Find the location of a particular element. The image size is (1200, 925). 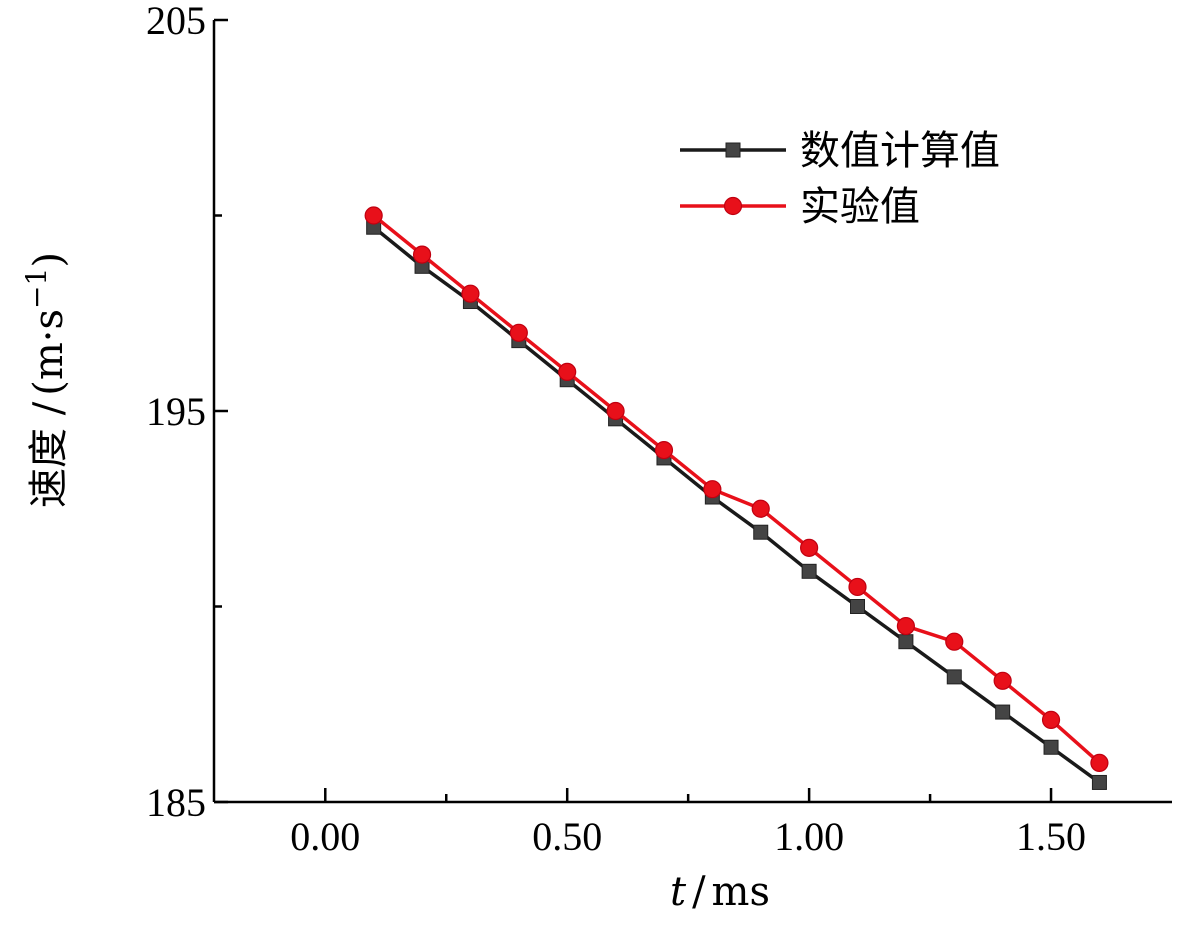

y-ticks: 185 195 205 is located at coordinates (187, 412).